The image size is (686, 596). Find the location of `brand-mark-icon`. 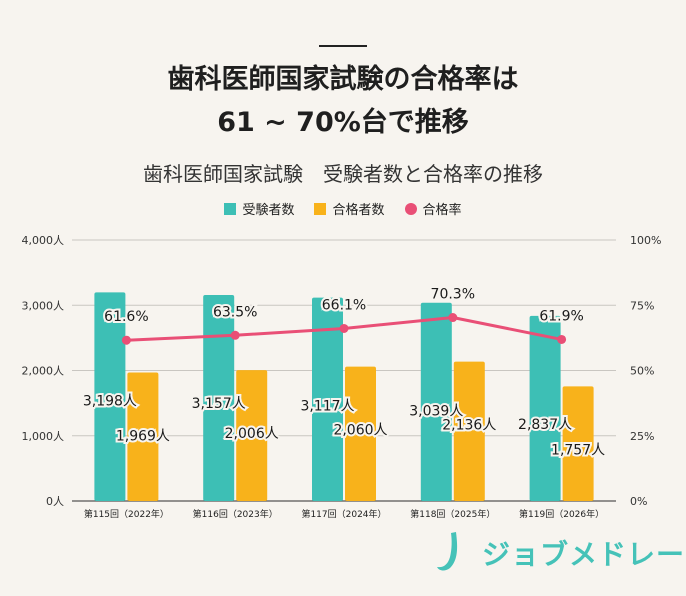

brand-mark-icon is located at coordinates (447, 551).